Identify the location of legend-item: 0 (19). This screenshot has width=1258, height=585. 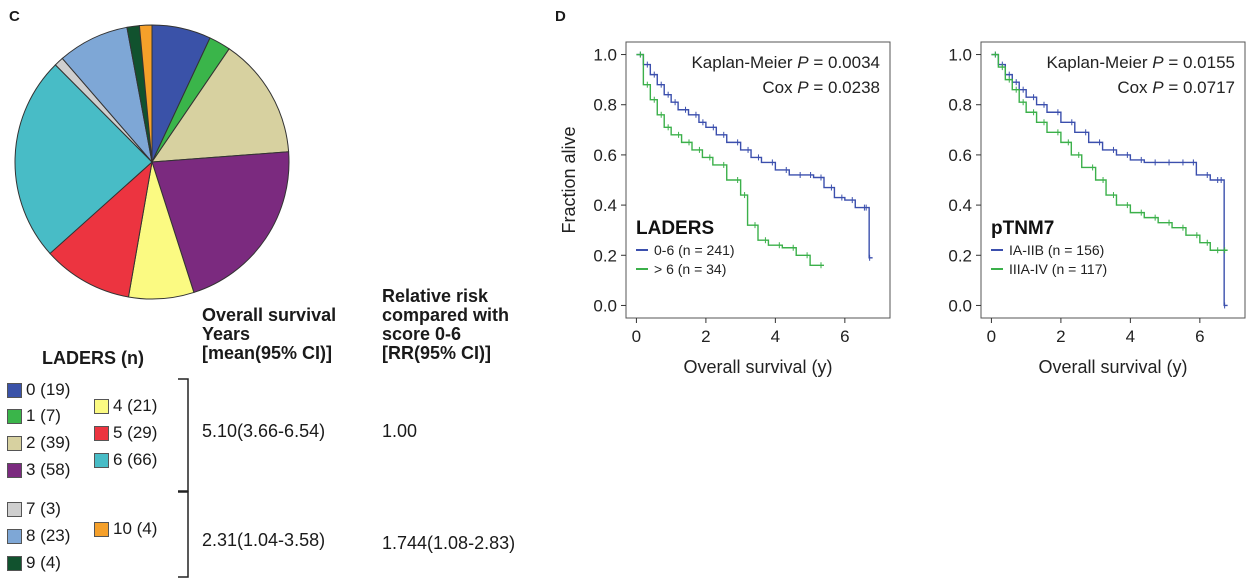
(38, 390).